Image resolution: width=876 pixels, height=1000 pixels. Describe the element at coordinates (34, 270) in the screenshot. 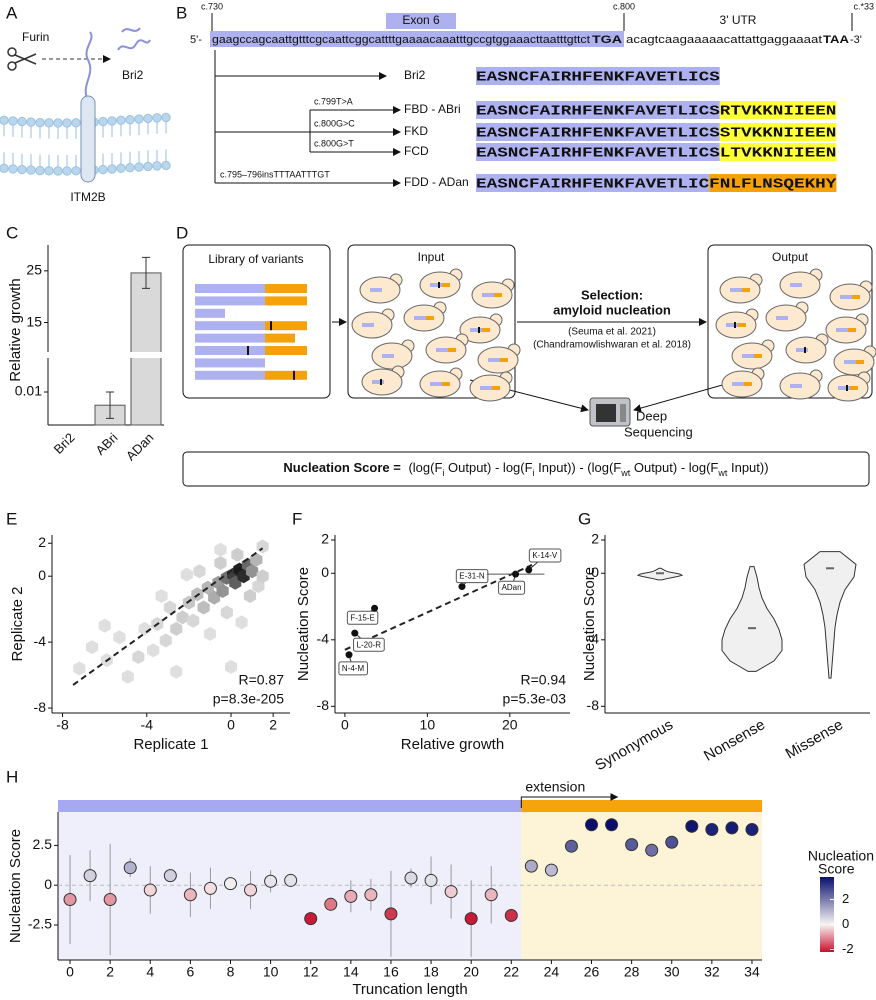

I see `y-tick-label: 25` at that location.